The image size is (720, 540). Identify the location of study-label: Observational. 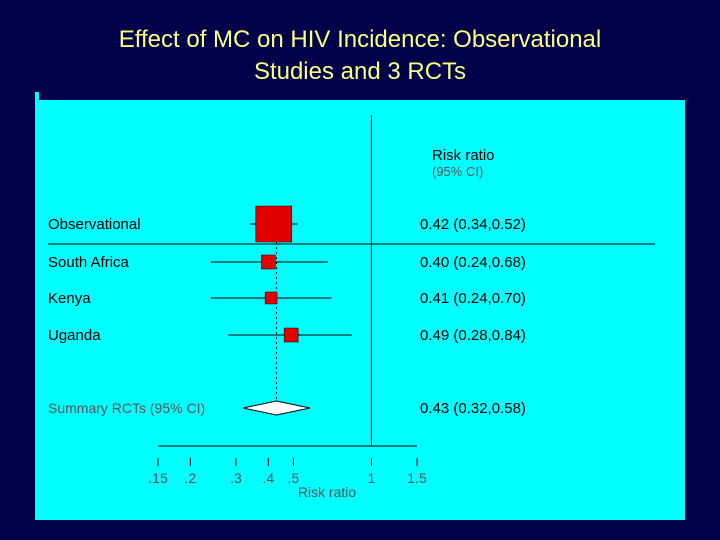
(94, 224).